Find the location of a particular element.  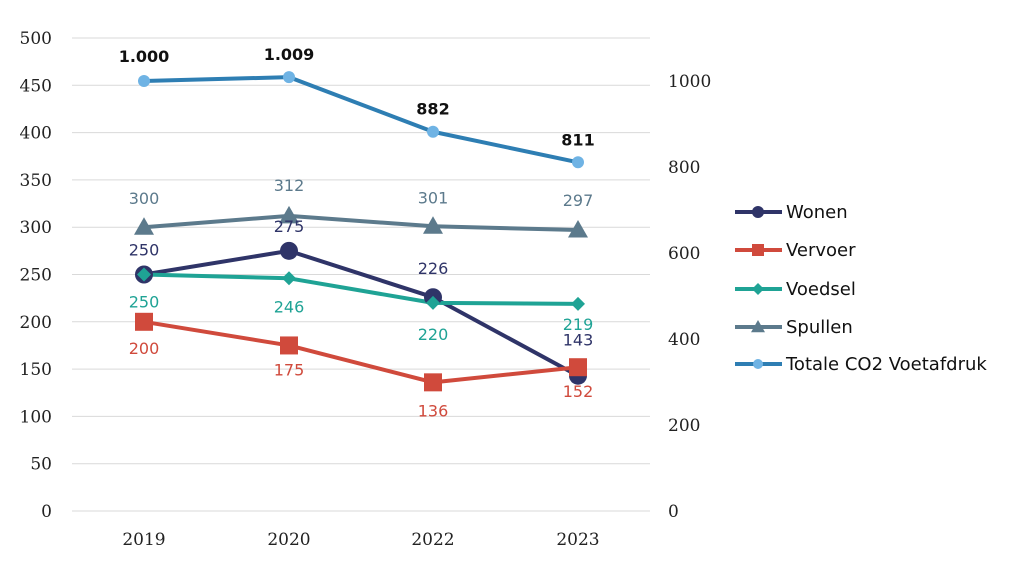

data-label-wonen: 143 is located at coordinates (578, 340).